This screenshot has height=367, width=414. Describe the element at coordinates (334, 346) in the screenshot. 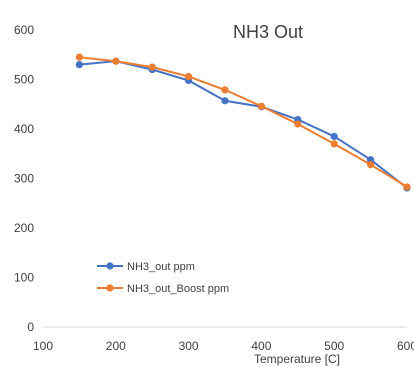

I see `x-tick-label: 500` at that location.